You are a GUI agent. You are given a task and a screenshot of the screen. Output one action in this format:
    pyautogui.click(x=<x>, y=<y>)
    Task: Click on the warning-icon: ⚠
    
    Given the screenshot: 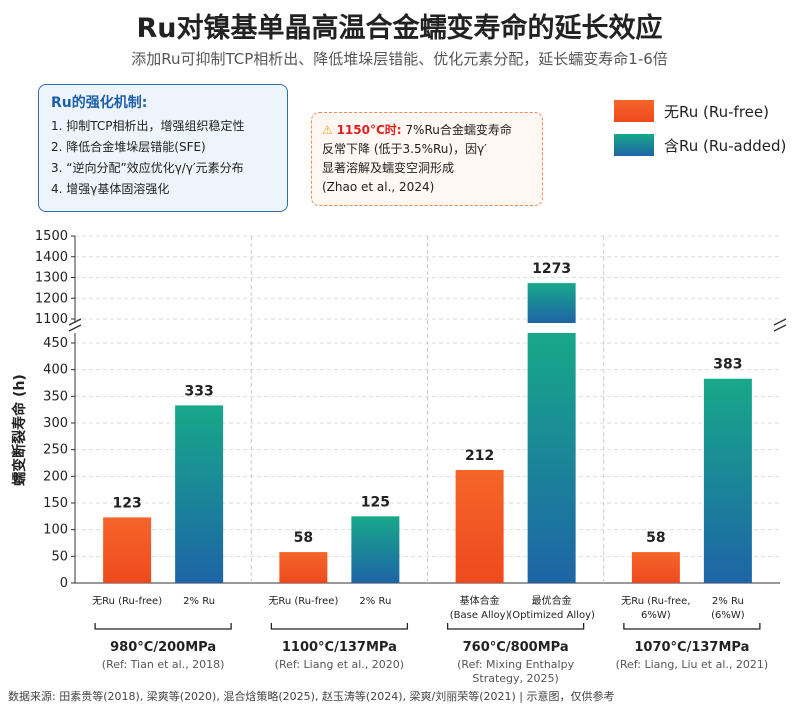 What is the action you would take?
    pyautogui.click(x=329, y=130)
    